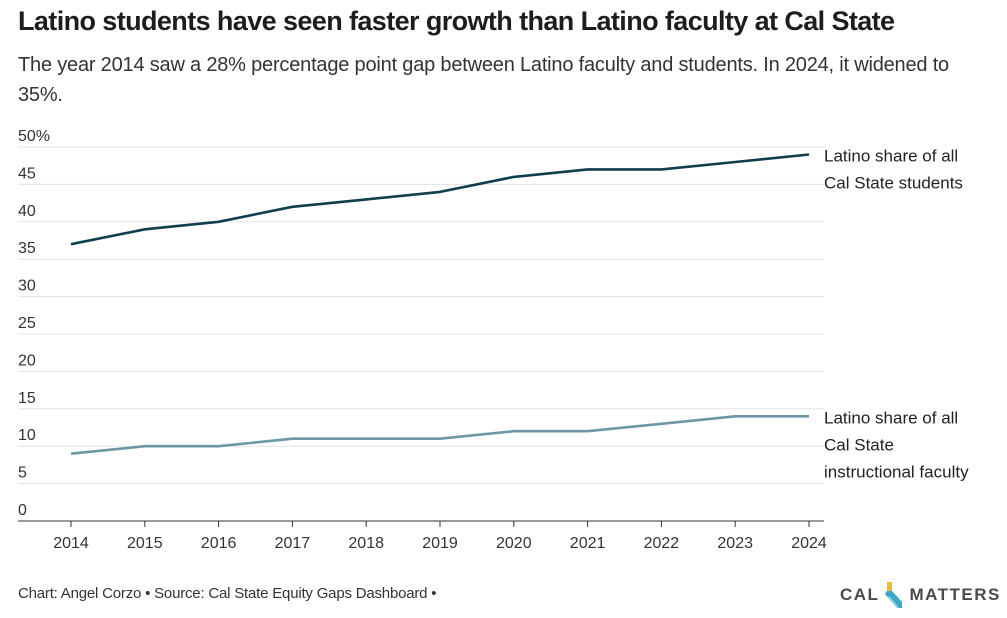 The width and height of the screenshot is (1007, 618). What do you see at coordinates (955, 594) in the screenshot?
I see `logo-text-right: MATTERS` at bounding box center [955, 594].